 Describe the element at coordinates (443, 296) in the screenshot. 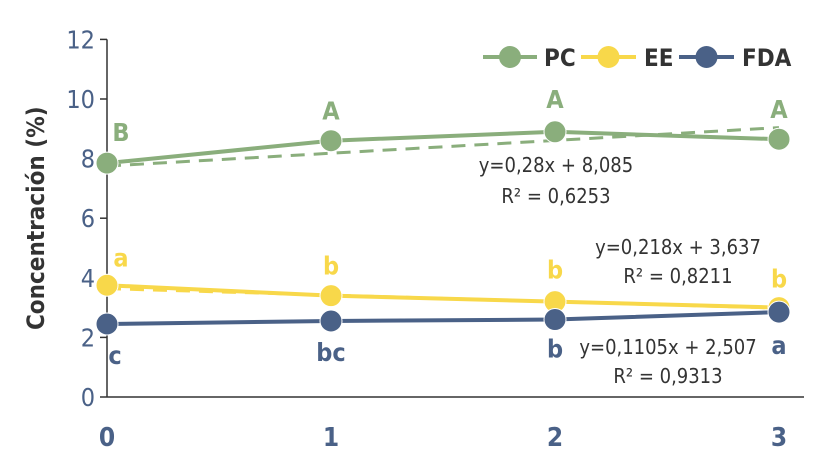

I see `series-line-ee` at that location.